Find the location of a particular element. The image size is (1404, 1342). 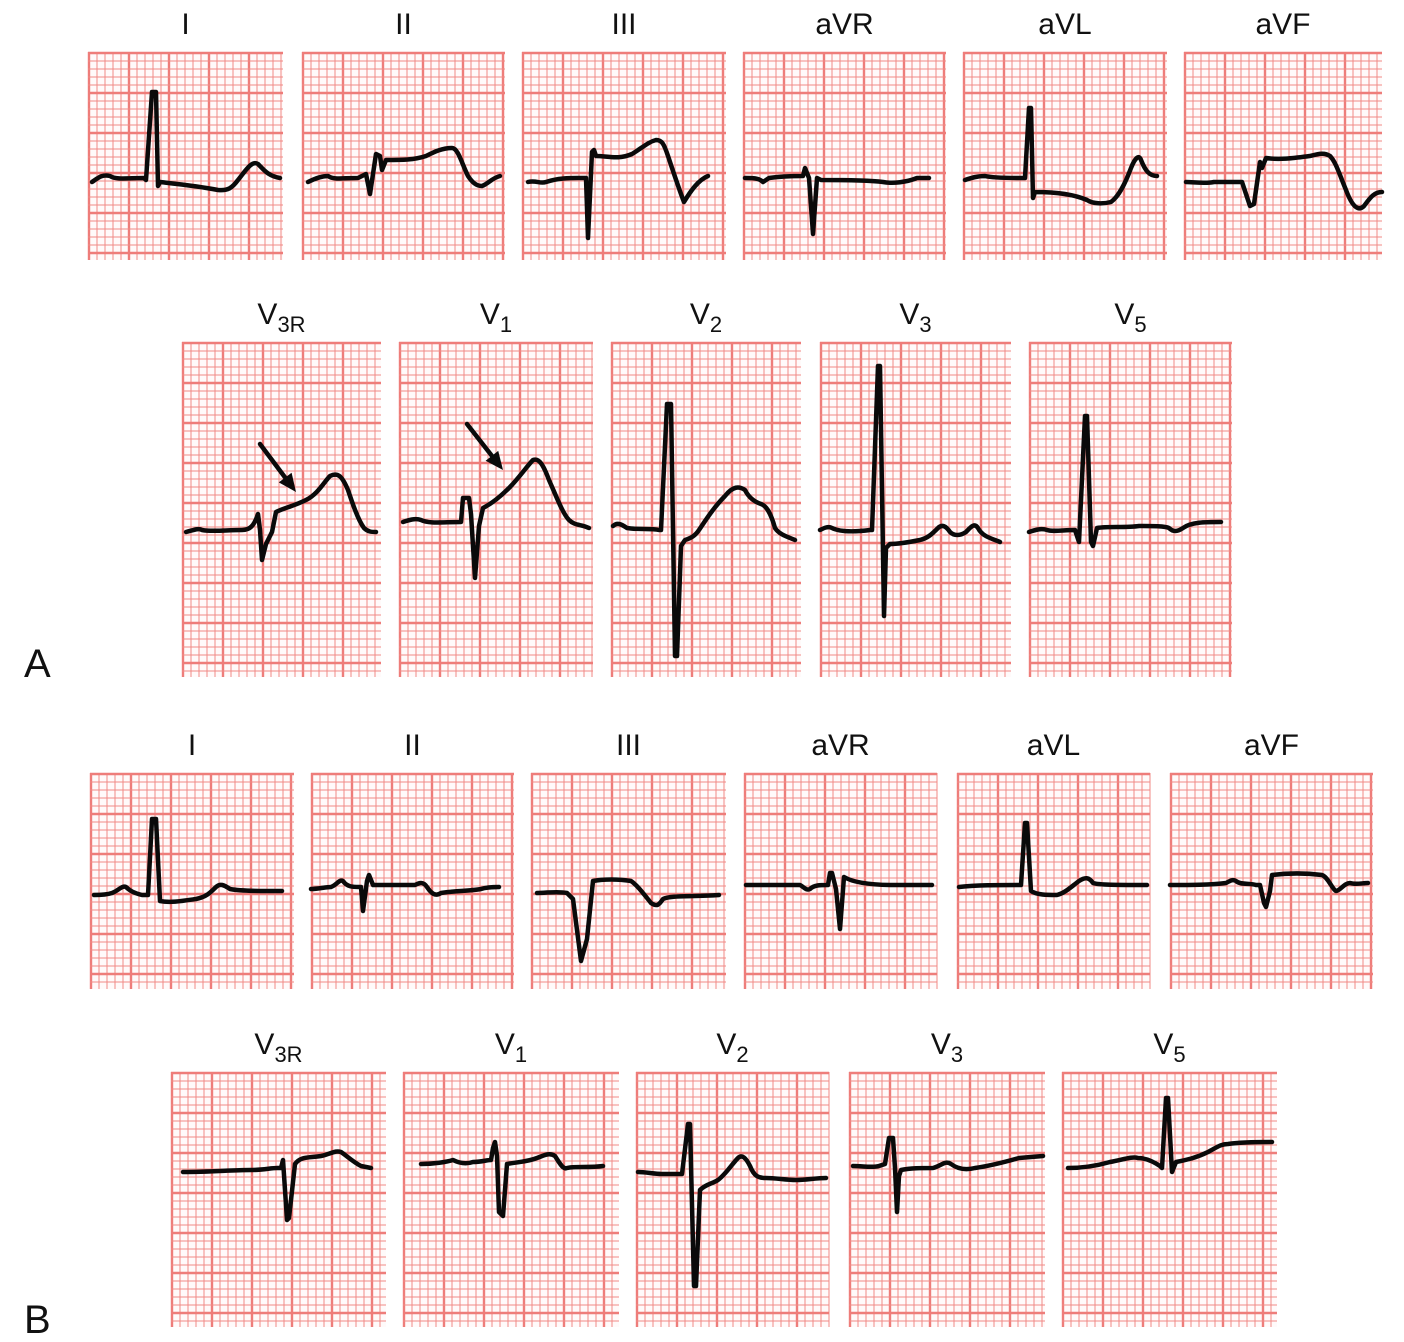

ecg-panel-a-v1 is located at coordinates (495, 509).